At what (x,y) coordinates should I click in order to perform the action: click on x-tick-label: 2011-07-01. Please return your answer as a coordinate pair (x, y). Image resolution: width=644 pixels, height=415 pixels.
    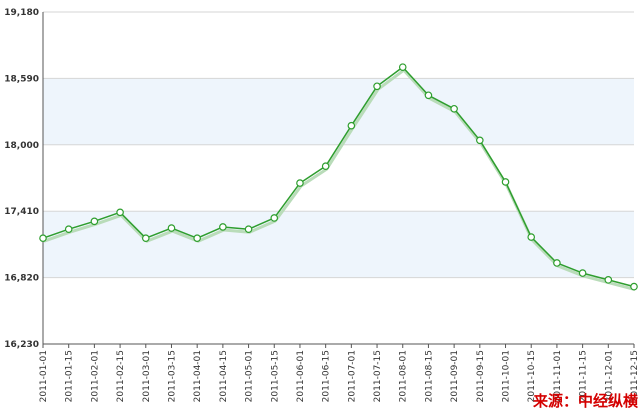
    Looking at the image, I should click on (352, 376).